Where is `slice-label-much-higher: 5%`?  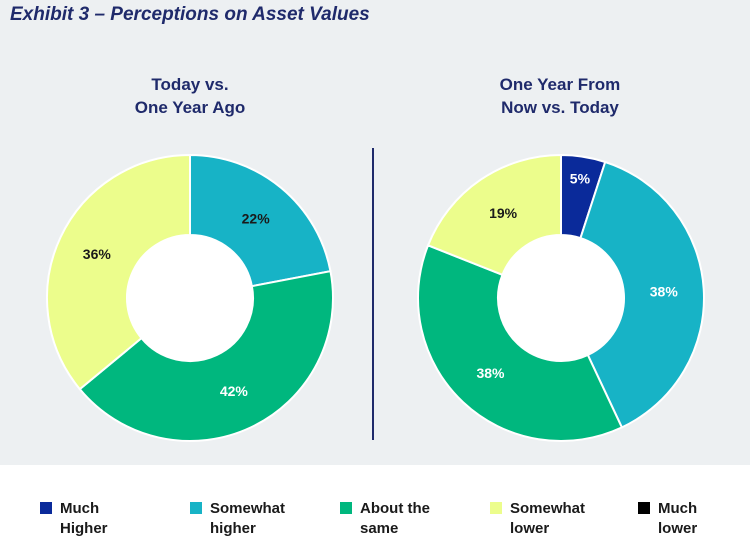
slice-label-much-higher: 5% is located at coordinates (580, 178).